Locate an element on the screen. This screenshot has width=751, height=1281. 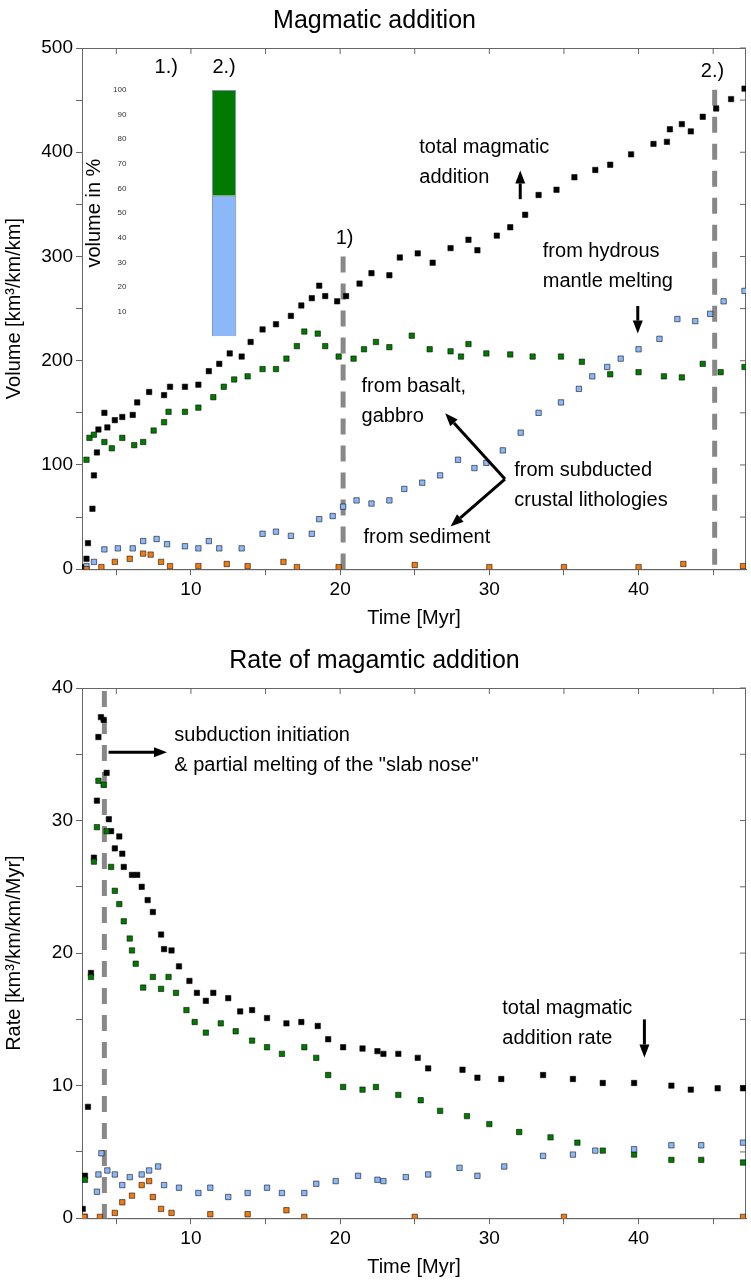
annotation: from hydrous mantle melting is located at coordinates (607, 264).